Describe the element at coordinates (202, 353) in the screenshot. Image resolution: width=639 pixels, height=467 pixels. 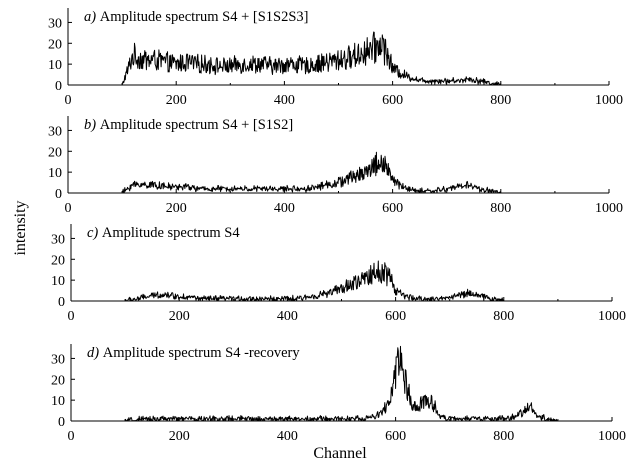
I see `panel-title-text: Amplitude spectrum S4 -recovery` at that location.